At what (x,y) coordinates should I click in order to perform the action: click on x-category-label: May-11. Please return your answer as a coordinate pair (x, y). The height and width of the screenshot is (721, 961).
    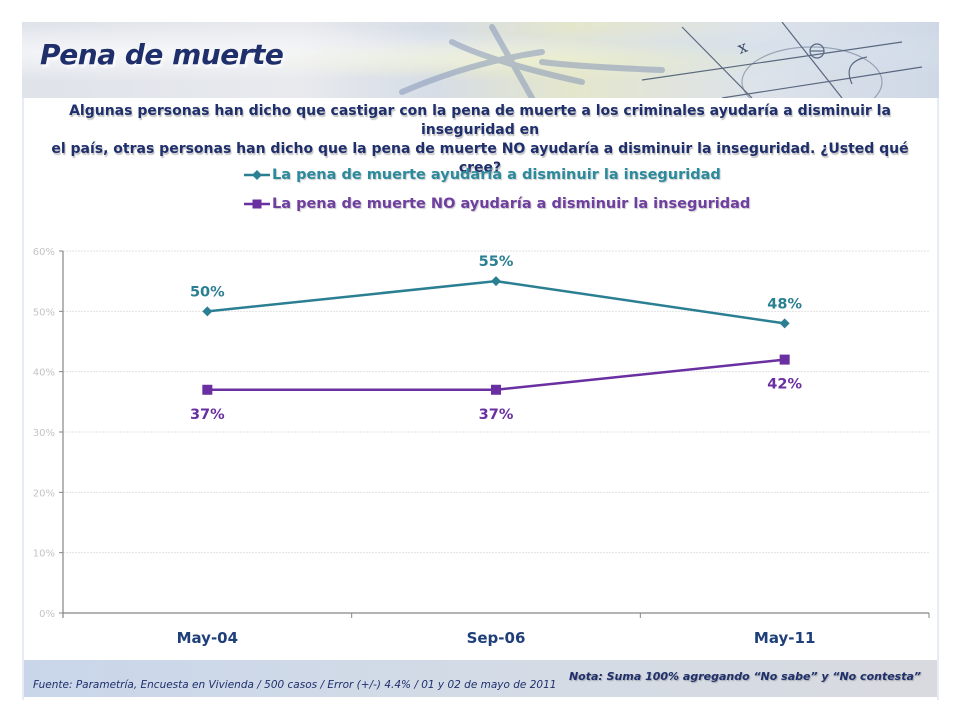
    Looking at the image, I should click on (784, 638).